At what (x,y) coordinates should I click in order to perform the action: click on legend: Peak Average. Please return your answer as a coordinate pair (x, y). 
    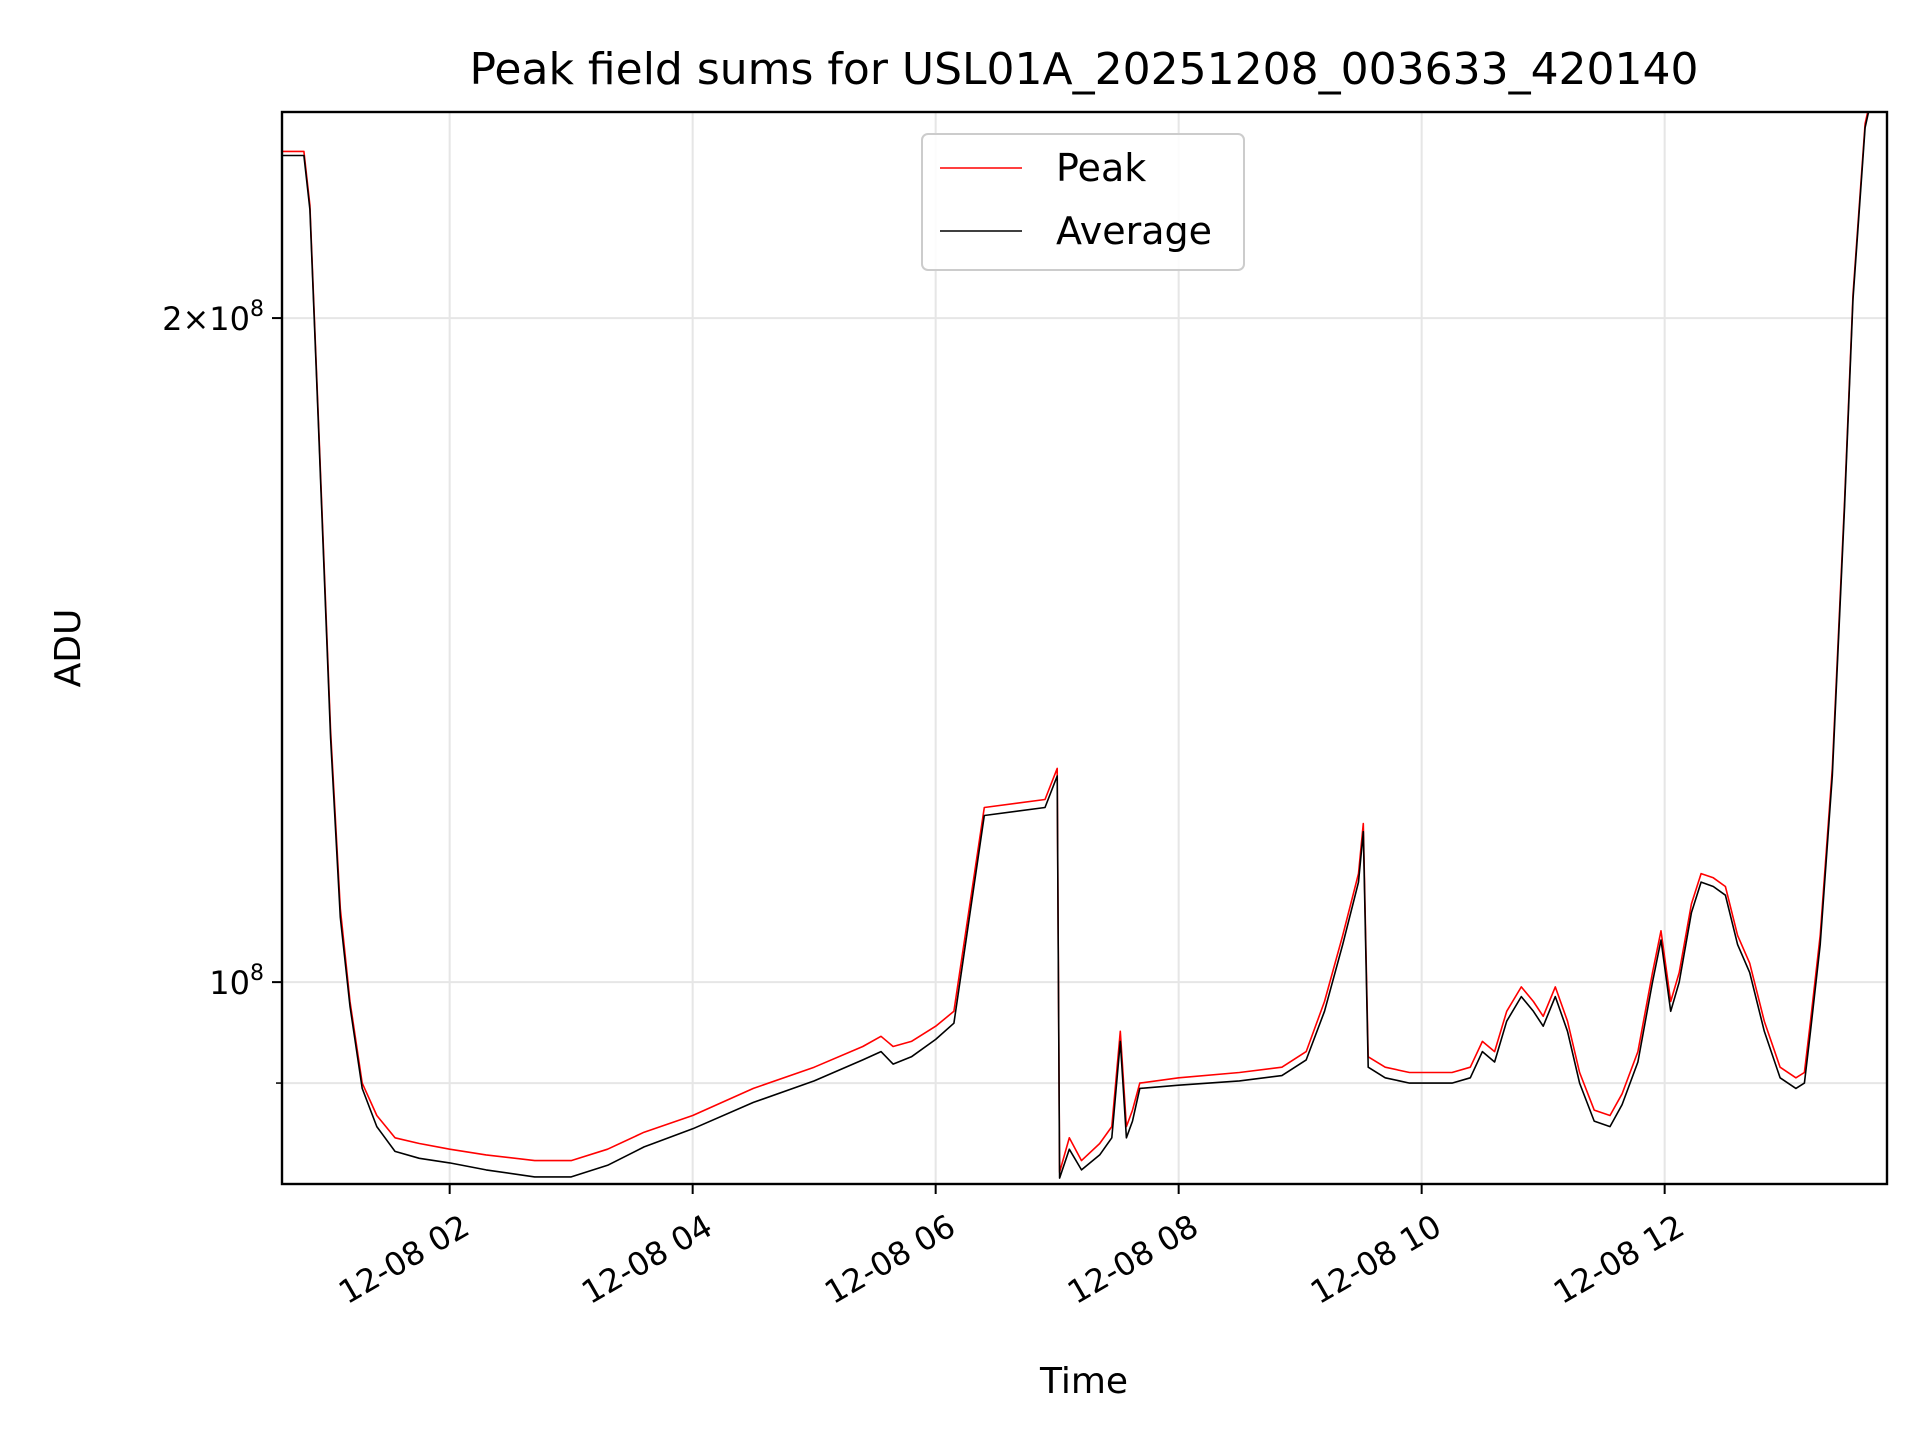
    Looking at the image, I should click on (1083, 202).